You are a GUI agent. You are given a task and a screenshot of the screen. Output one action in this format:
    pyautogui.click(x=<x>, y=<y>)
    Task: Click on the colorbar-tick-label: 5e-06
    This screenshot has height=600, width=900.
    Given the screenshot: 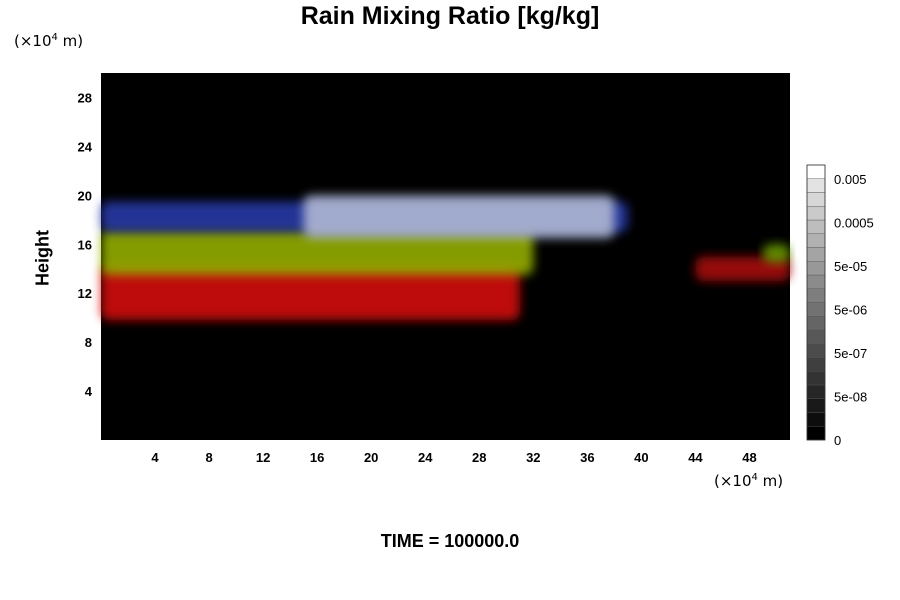 What is the action you would take?
    pyautogui.click(x=850, y=310)
    